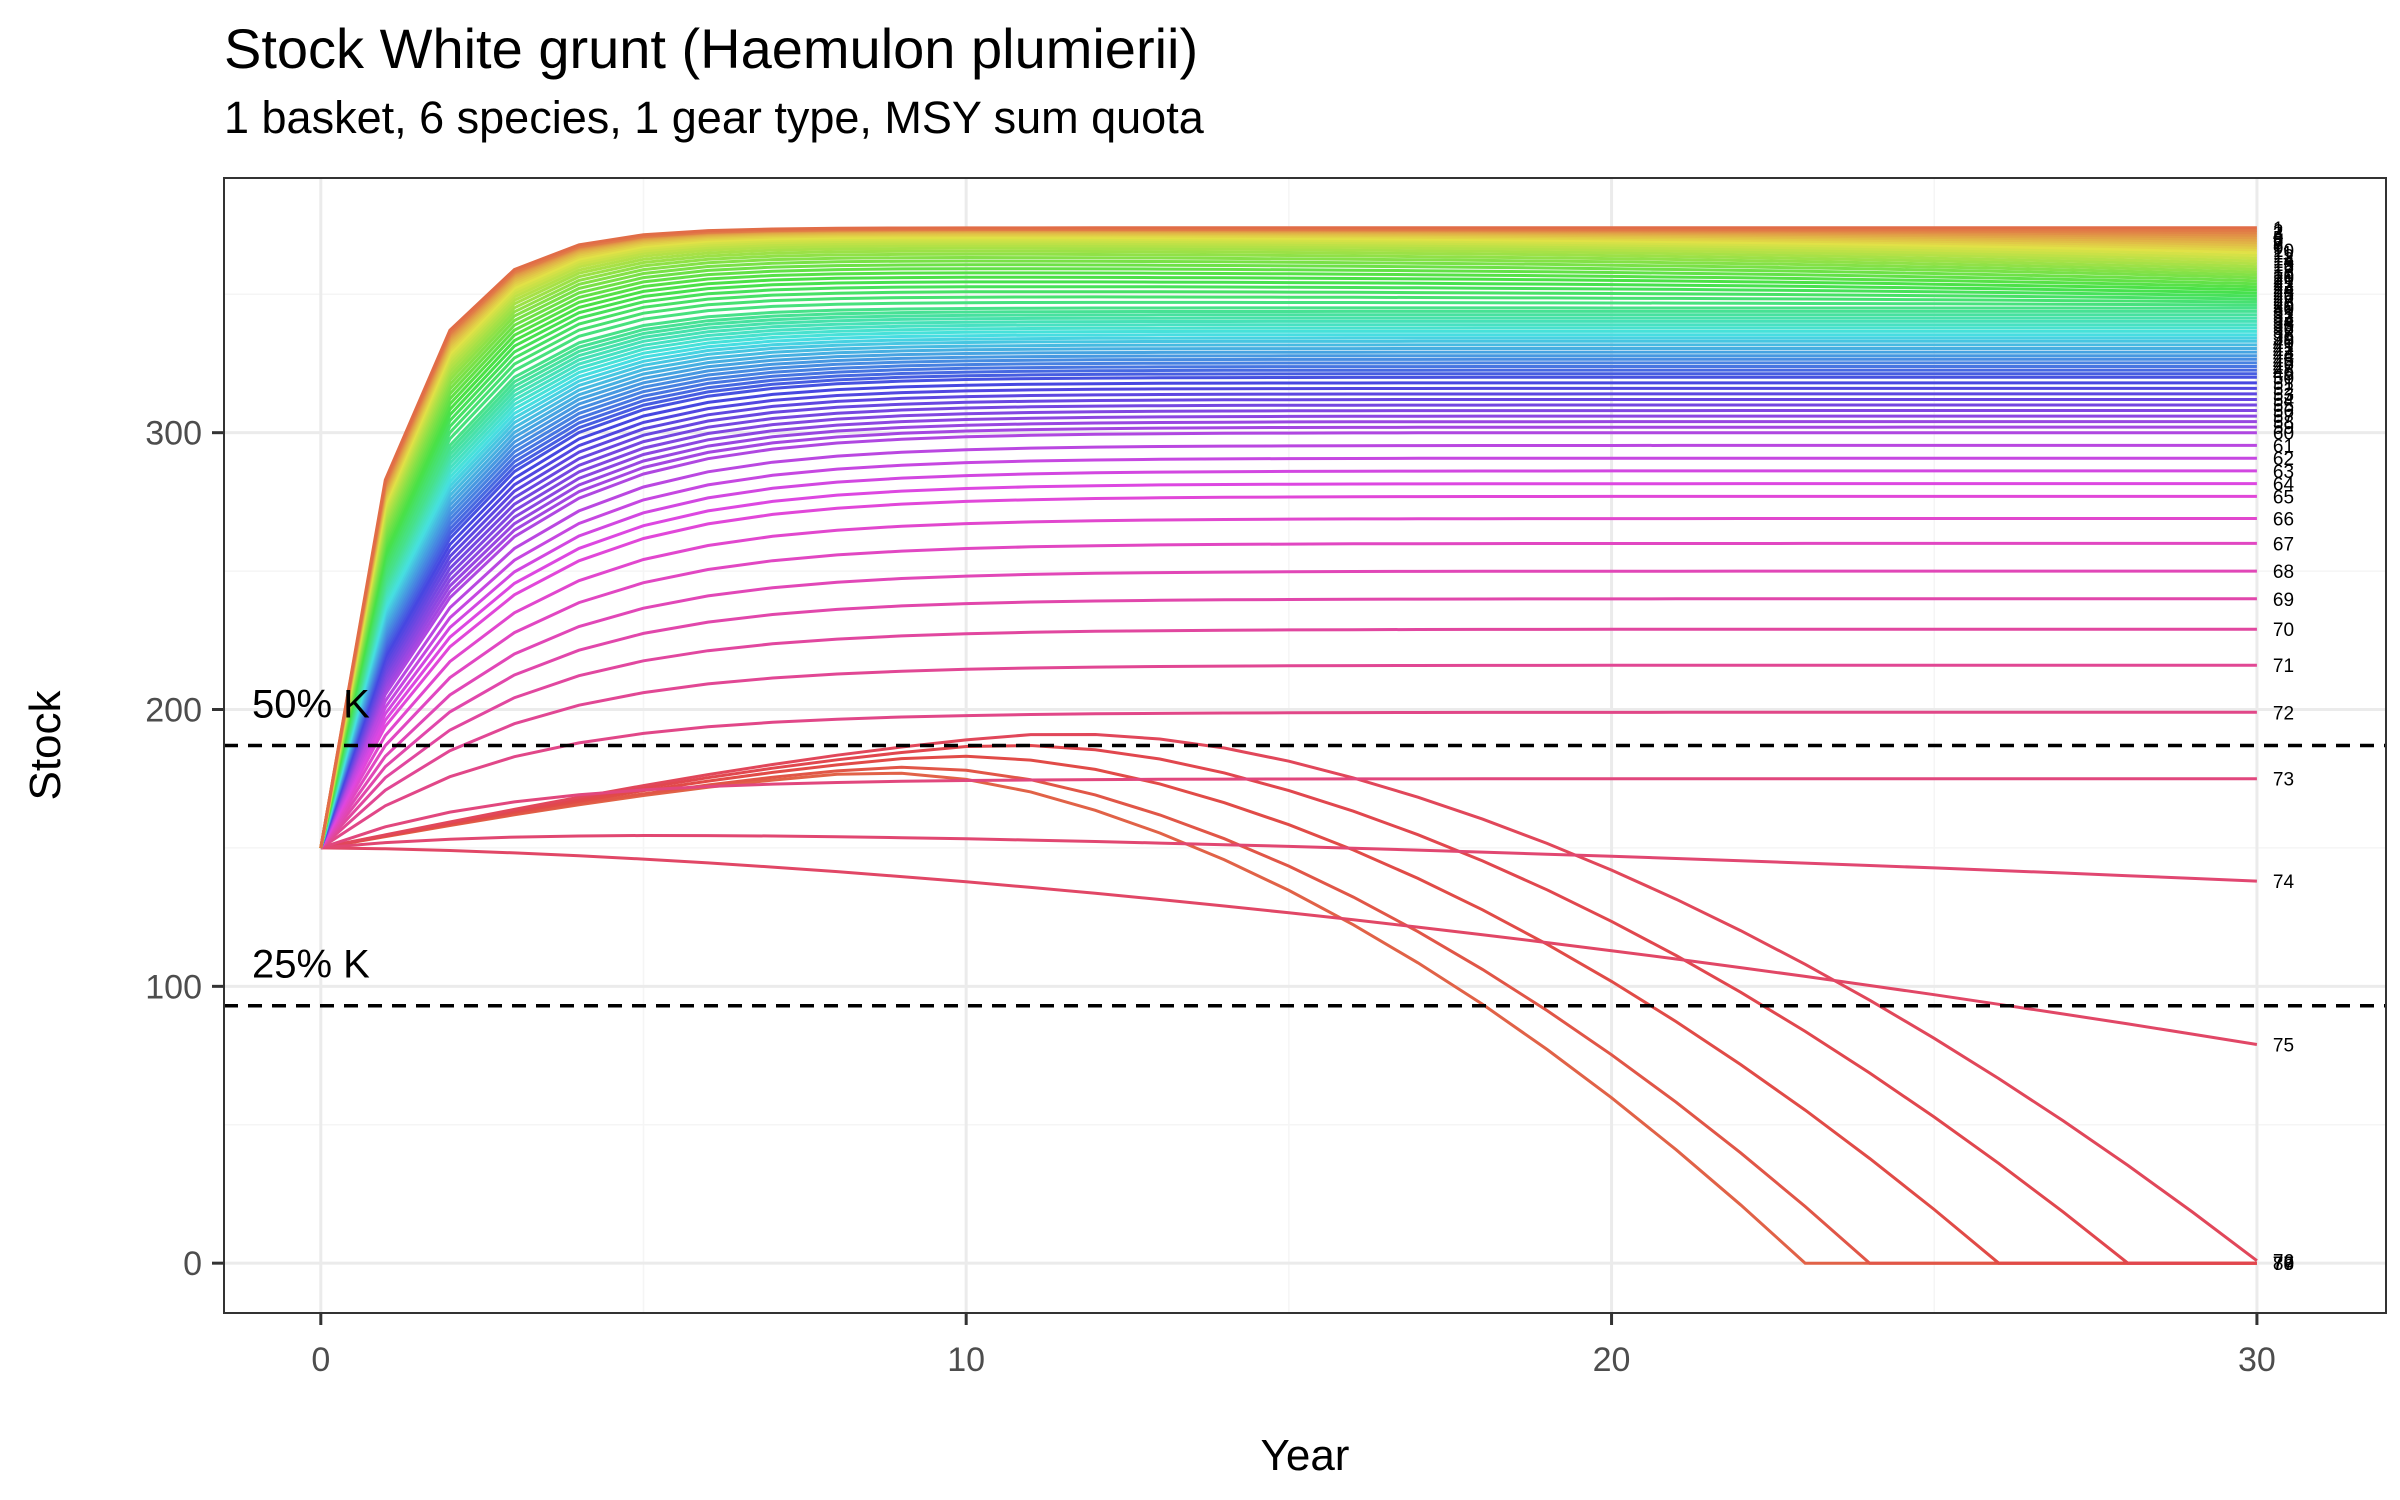 The width and height of the screenshot is (2400, 1500). I want to click on end-label-80: 80, so click(2283, 1264).